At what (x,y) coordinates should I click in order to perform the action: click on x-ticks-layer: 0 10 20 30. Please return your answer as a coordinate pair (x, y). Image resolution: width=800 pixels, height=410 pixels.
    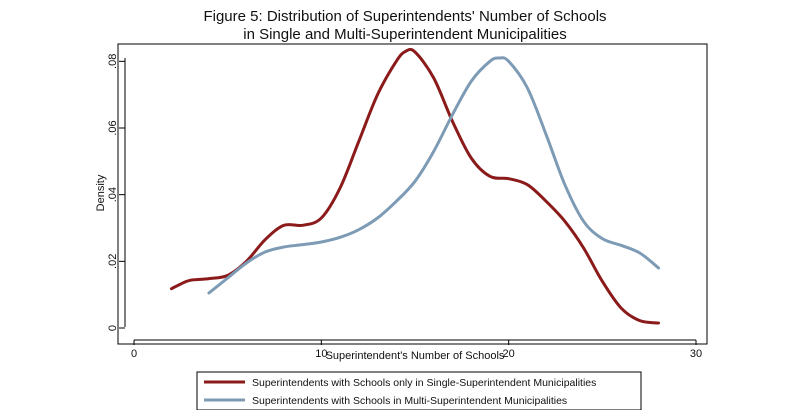
    Looking at the image, I should click on (416, 350).